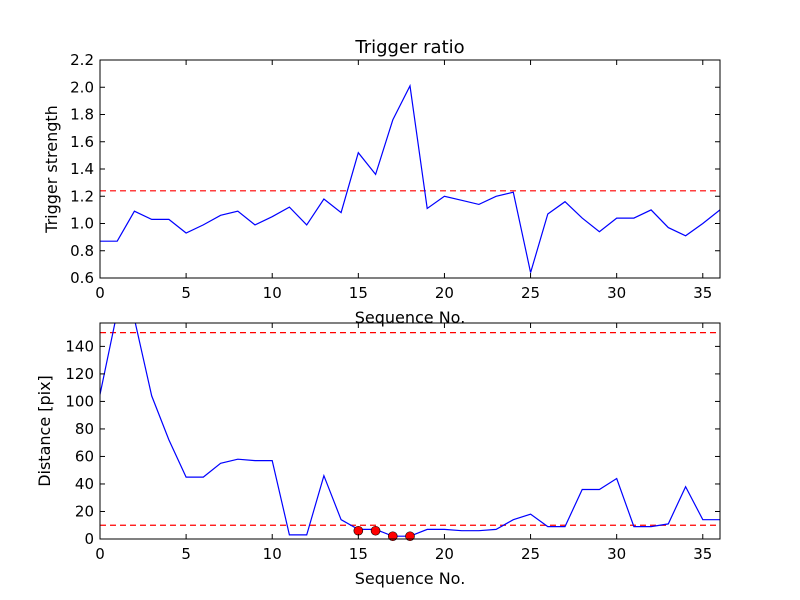 This screenshot has width=800, height=600. What do you see at coordinates (84, 429) in the screenshot?
I see `bottom-y-tick-label: 80` at bounding box center [84, 429].